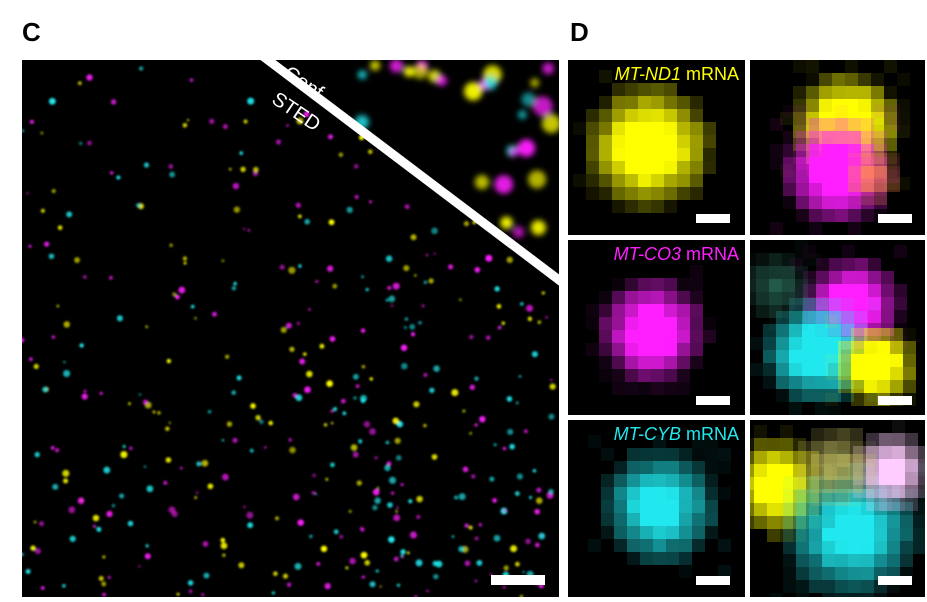 The width and height of the screenshot is (927, 602). Describe the element at coordinates (579, 32) in the screenshot. I see `panel-label-d: D` at that location.